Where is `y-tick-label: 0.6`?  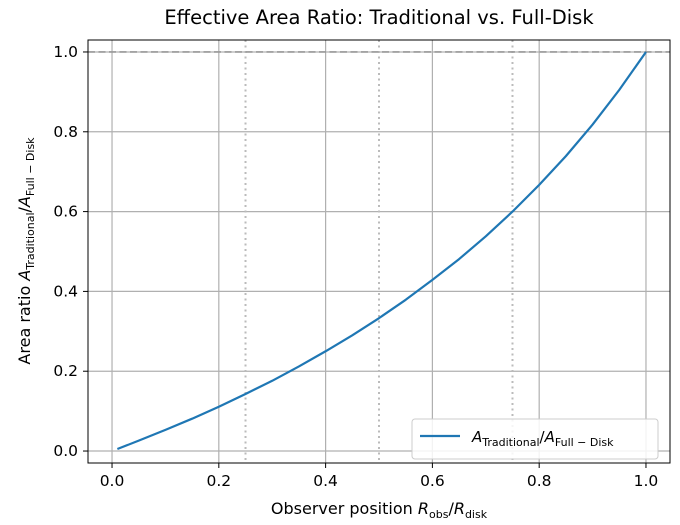
y-tick-label: 0.6 is located at coordinates (65, 212).